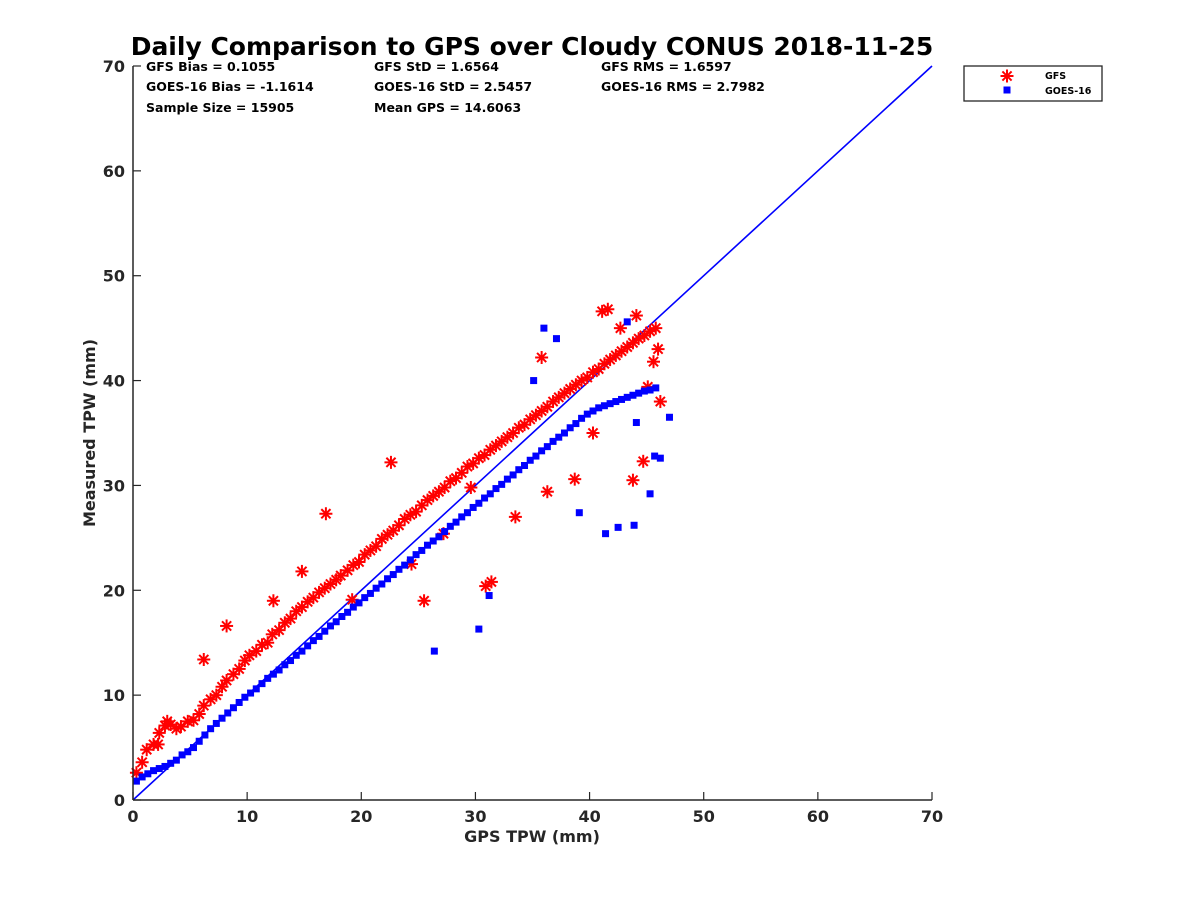  Describe the element at coordinates (704, 816) in the screenshot. I see `x-tick-label: 50` at that location.